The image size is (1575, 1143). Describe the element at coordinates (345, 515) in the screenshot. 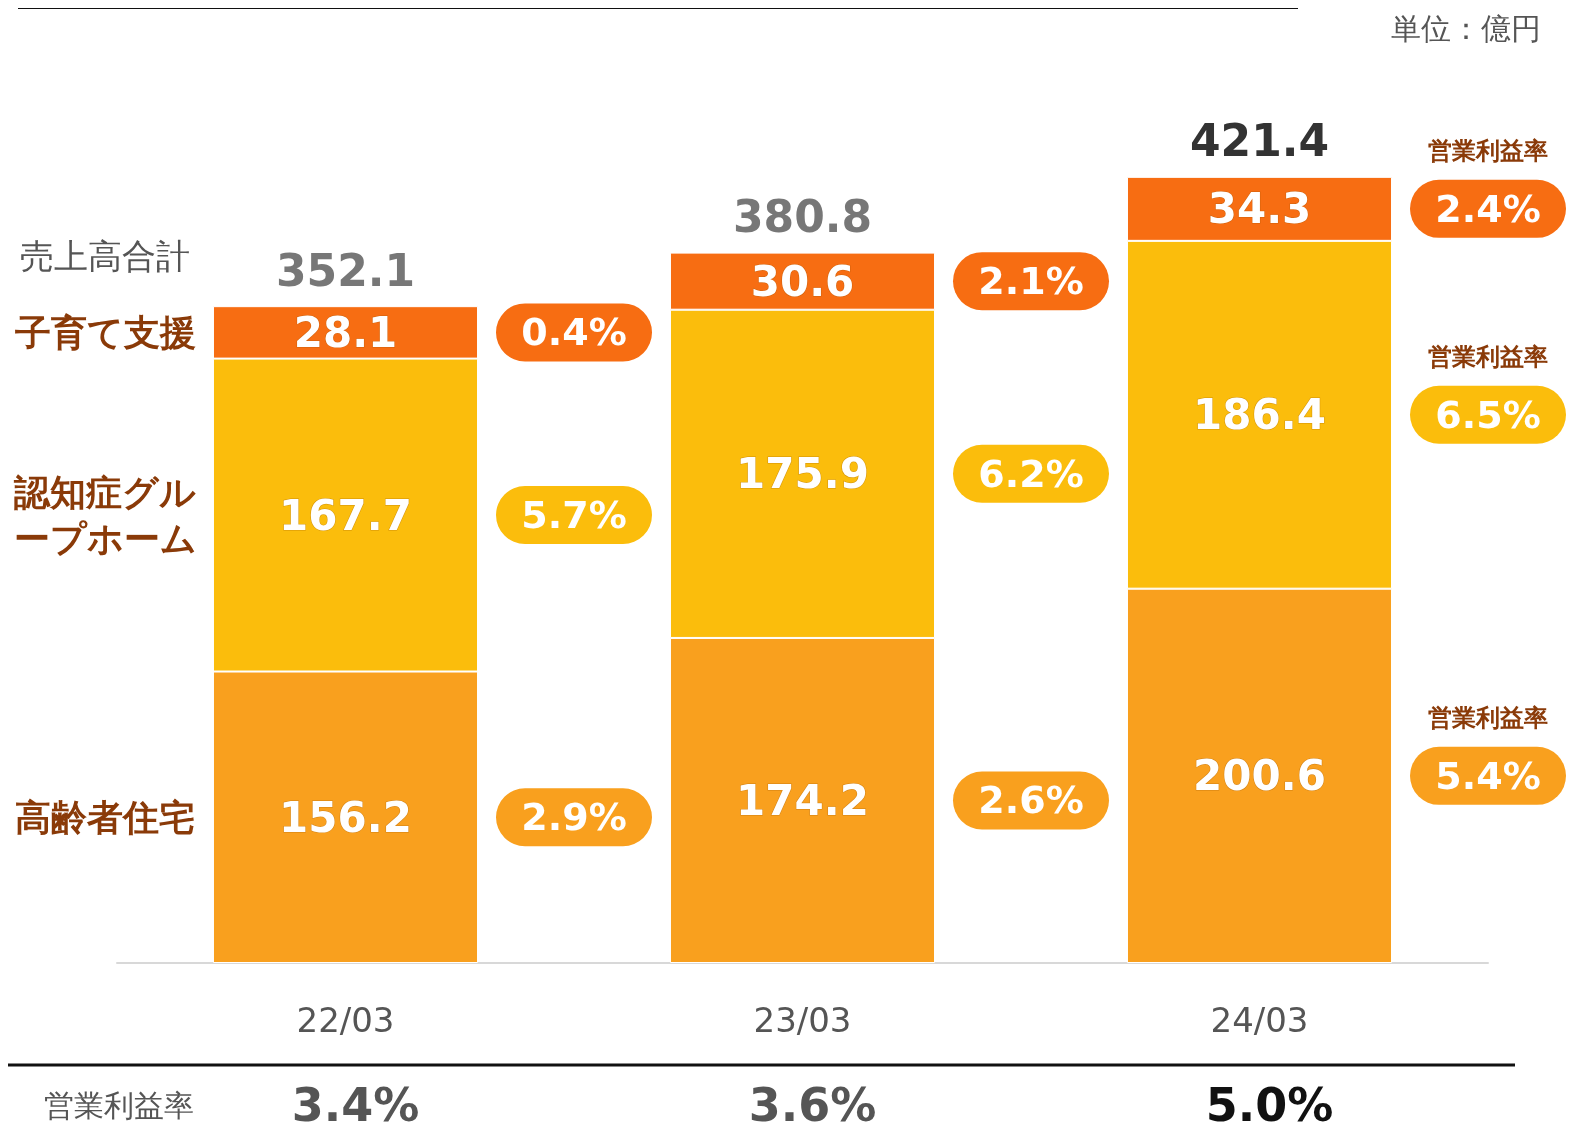

I see `data-label: 167.7` at that location.